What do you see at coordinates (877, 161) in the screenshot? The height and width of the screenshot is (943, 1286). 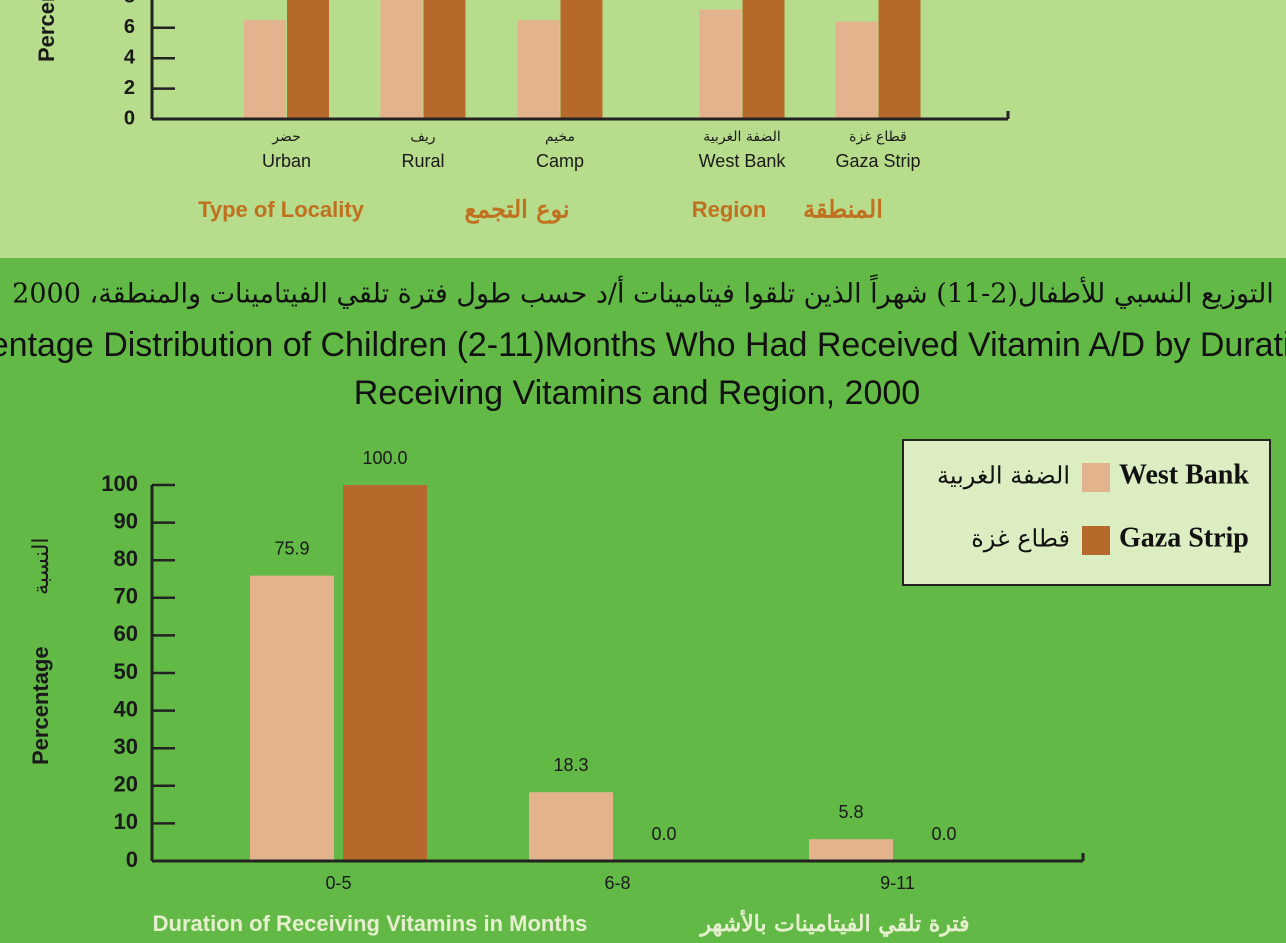 I see `x-tick-label: Gaza Strip` at bounding box center [877, 161].